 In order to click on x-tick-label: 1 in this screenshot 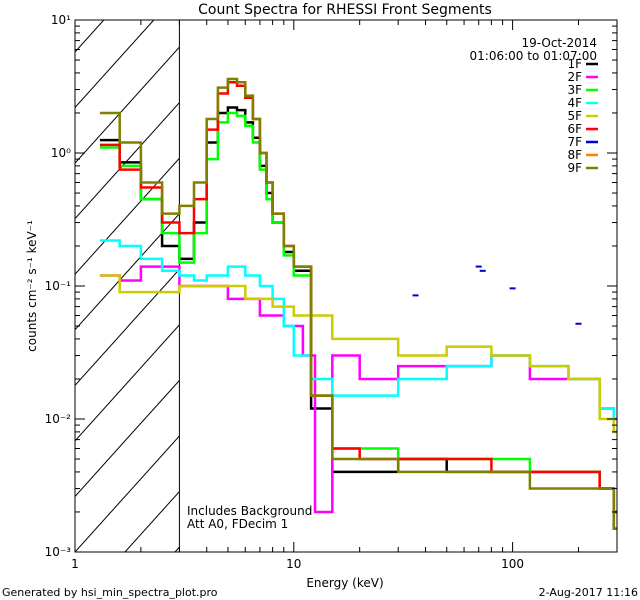, I will do `click(75, 564)`.